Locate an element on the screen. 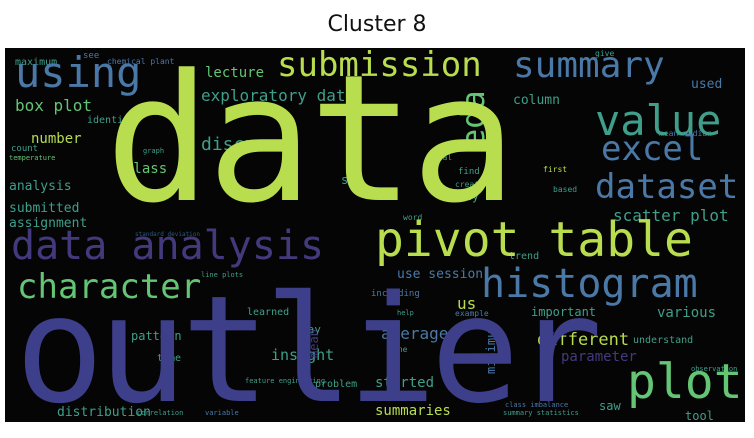 Image resolution: width=754 pixels, height=438 pixels. word-maximum: maximum is located at coordinates (36, 62).